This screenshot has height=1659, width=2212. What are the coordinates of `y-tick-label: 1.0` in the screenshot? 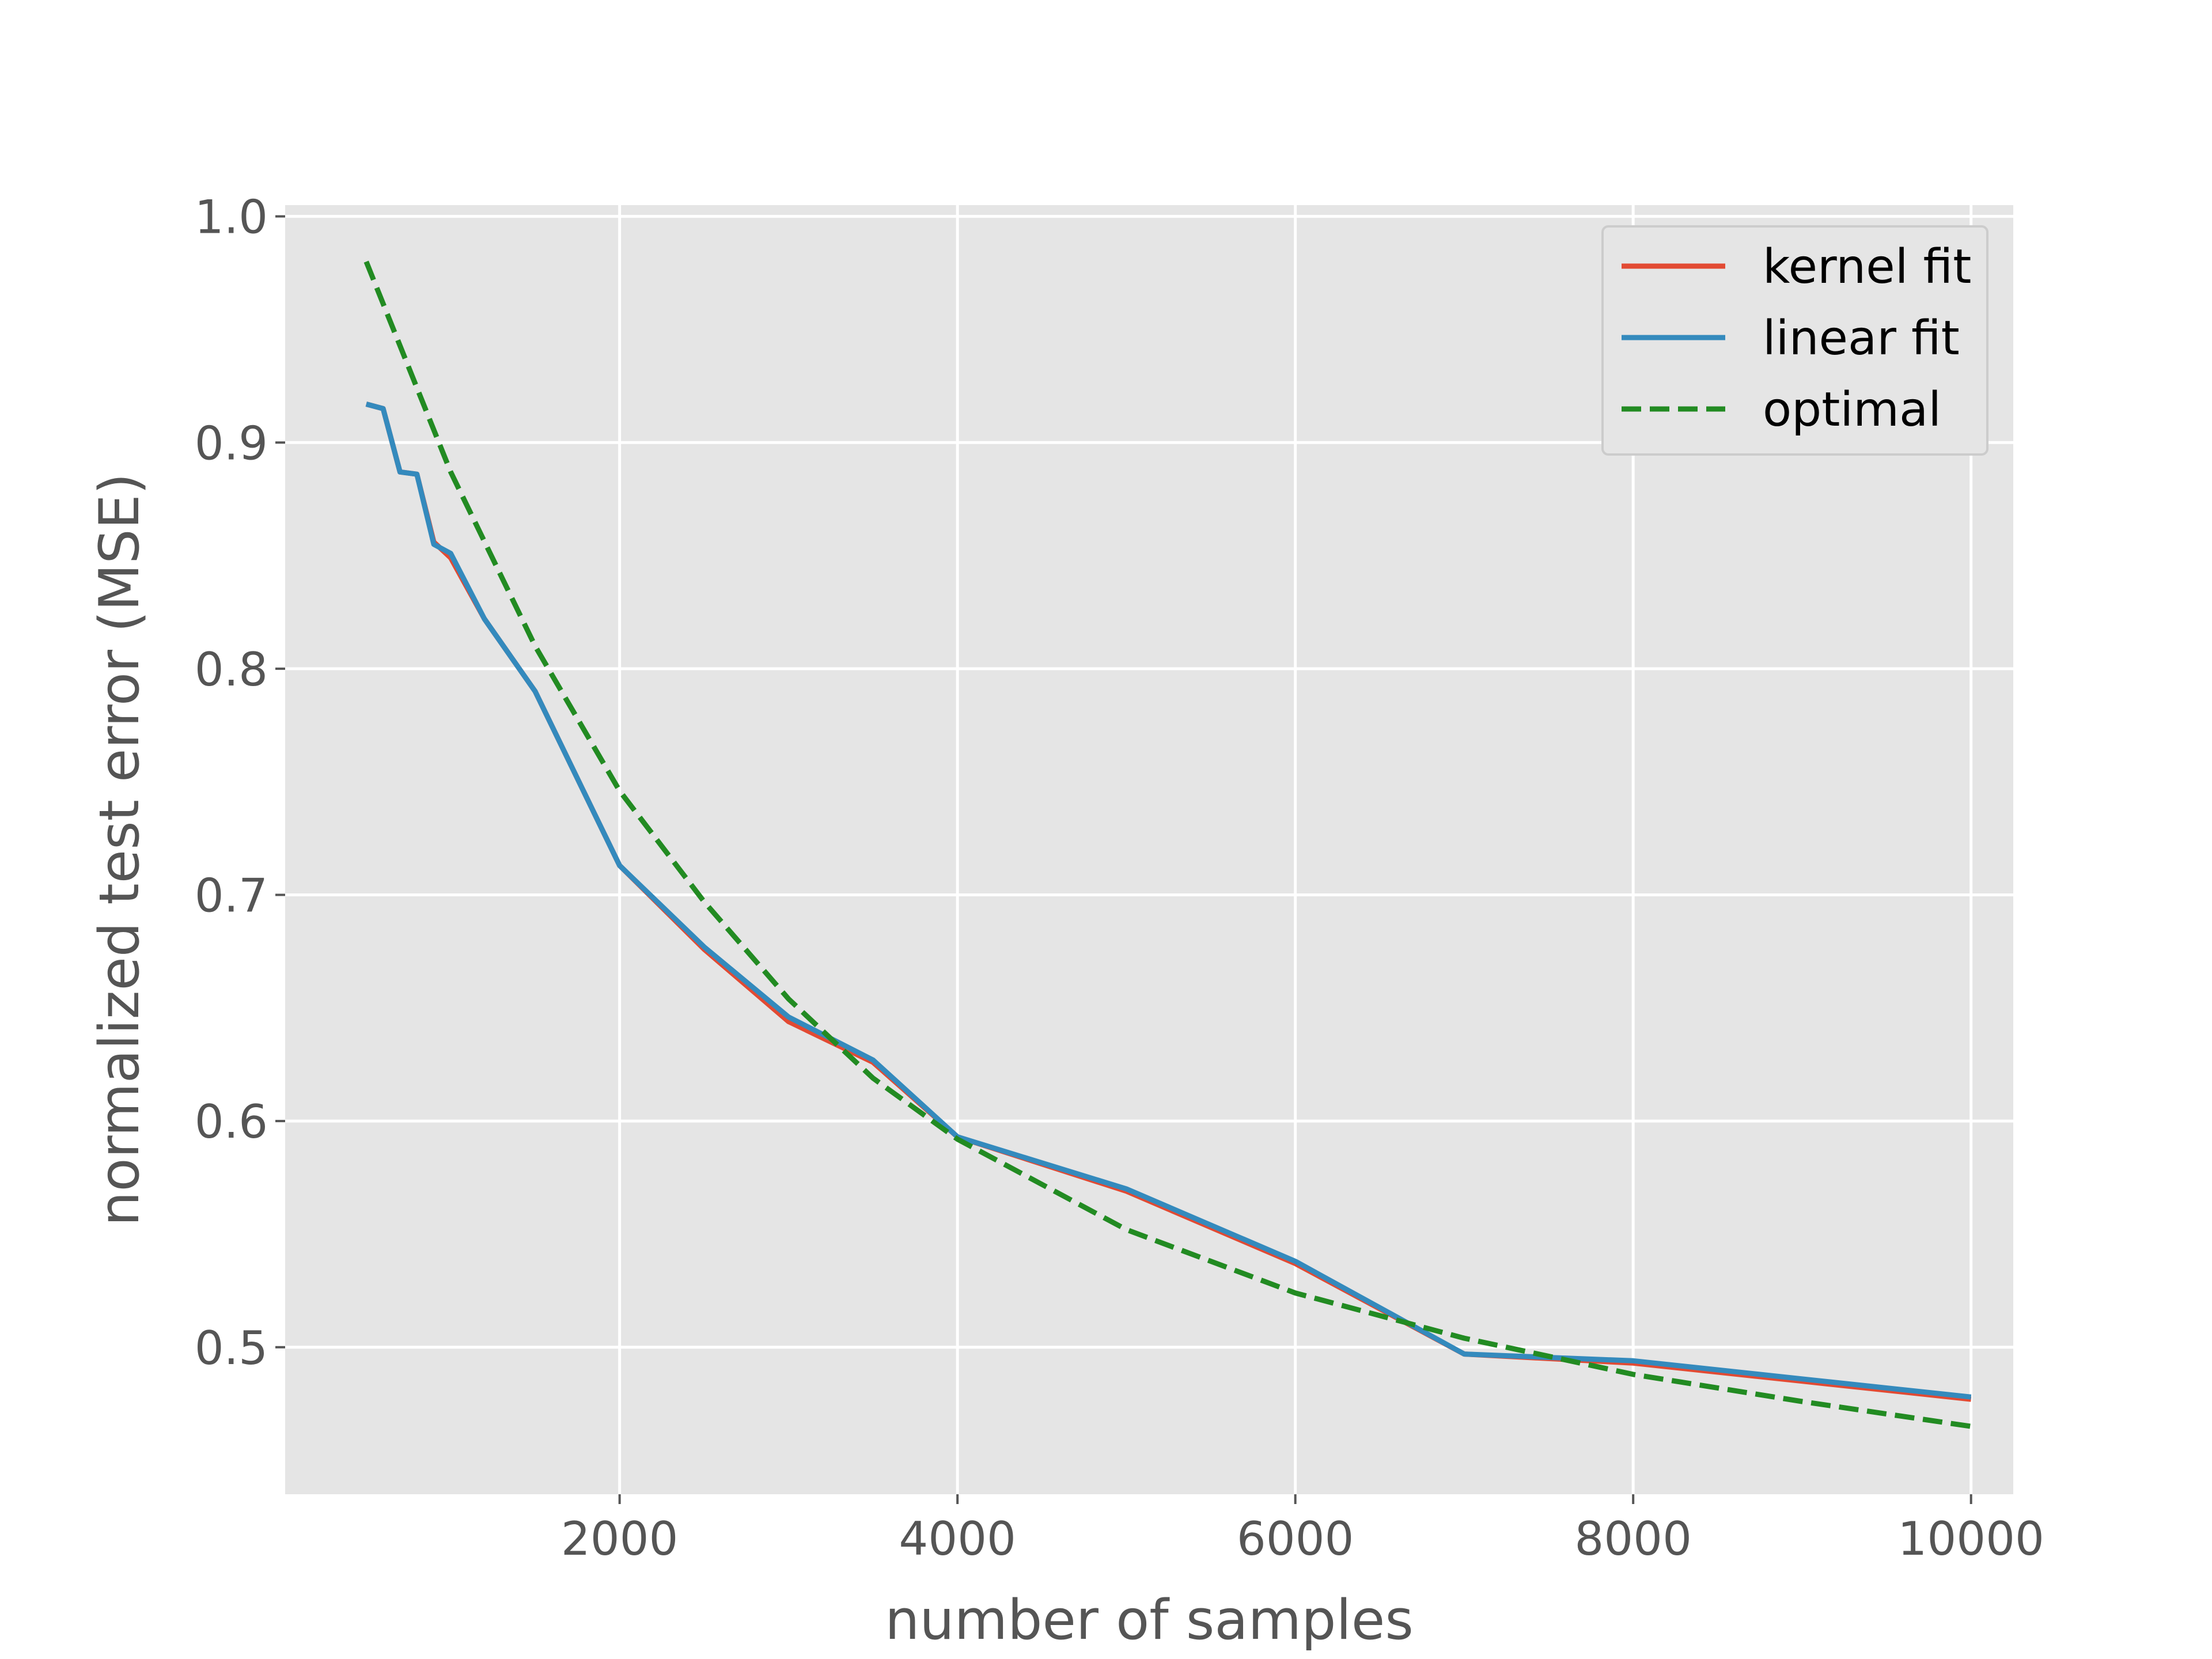 It's located at (231, 217).